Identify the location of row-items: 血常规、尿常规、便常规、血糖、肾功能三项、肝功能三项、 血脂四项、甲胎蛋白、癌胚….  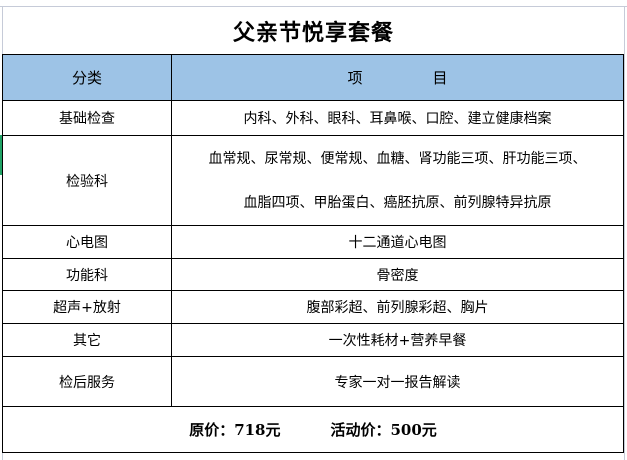
(397, 180).